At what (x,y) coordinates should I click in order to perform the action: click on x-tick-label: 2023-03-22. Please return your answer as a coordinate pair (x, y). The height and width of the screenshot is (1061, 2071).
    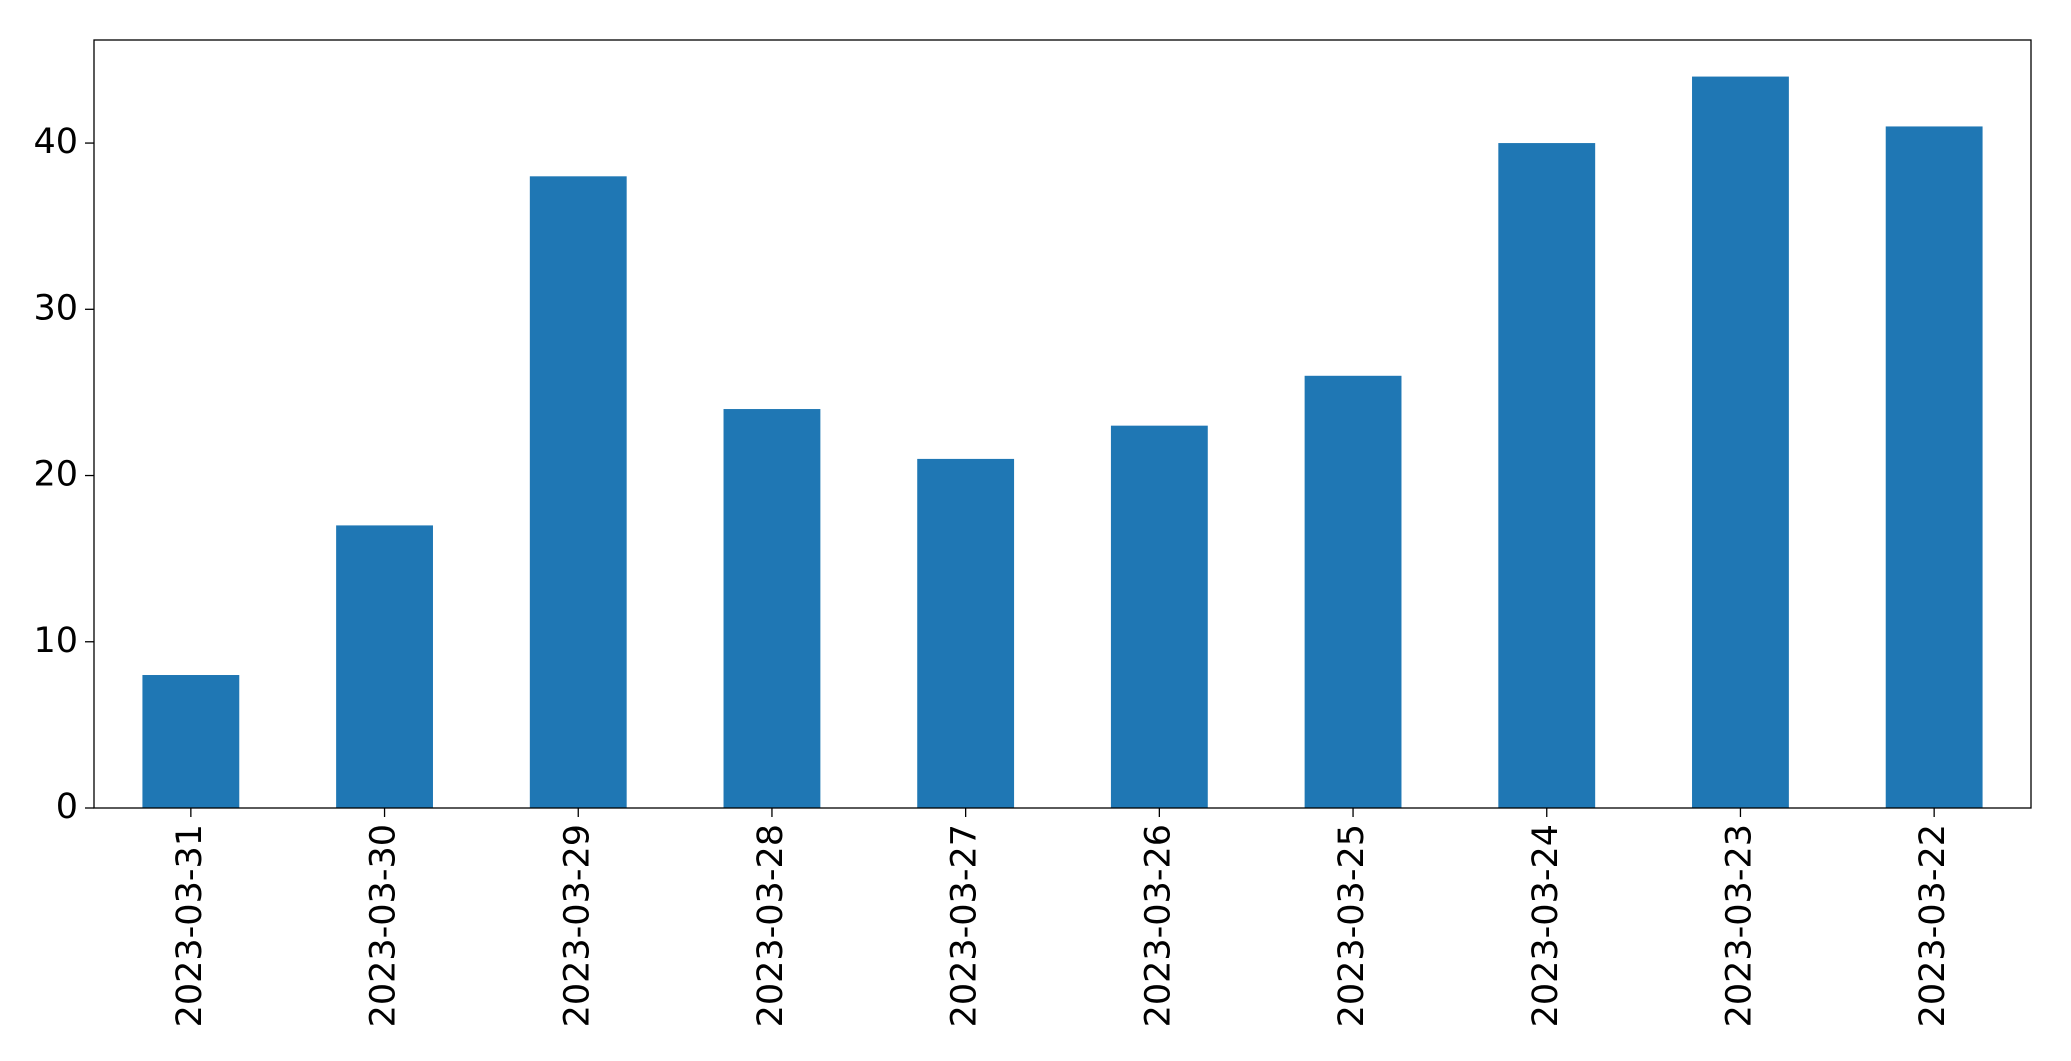
    Looking at the image, I should click on (1933, 925).